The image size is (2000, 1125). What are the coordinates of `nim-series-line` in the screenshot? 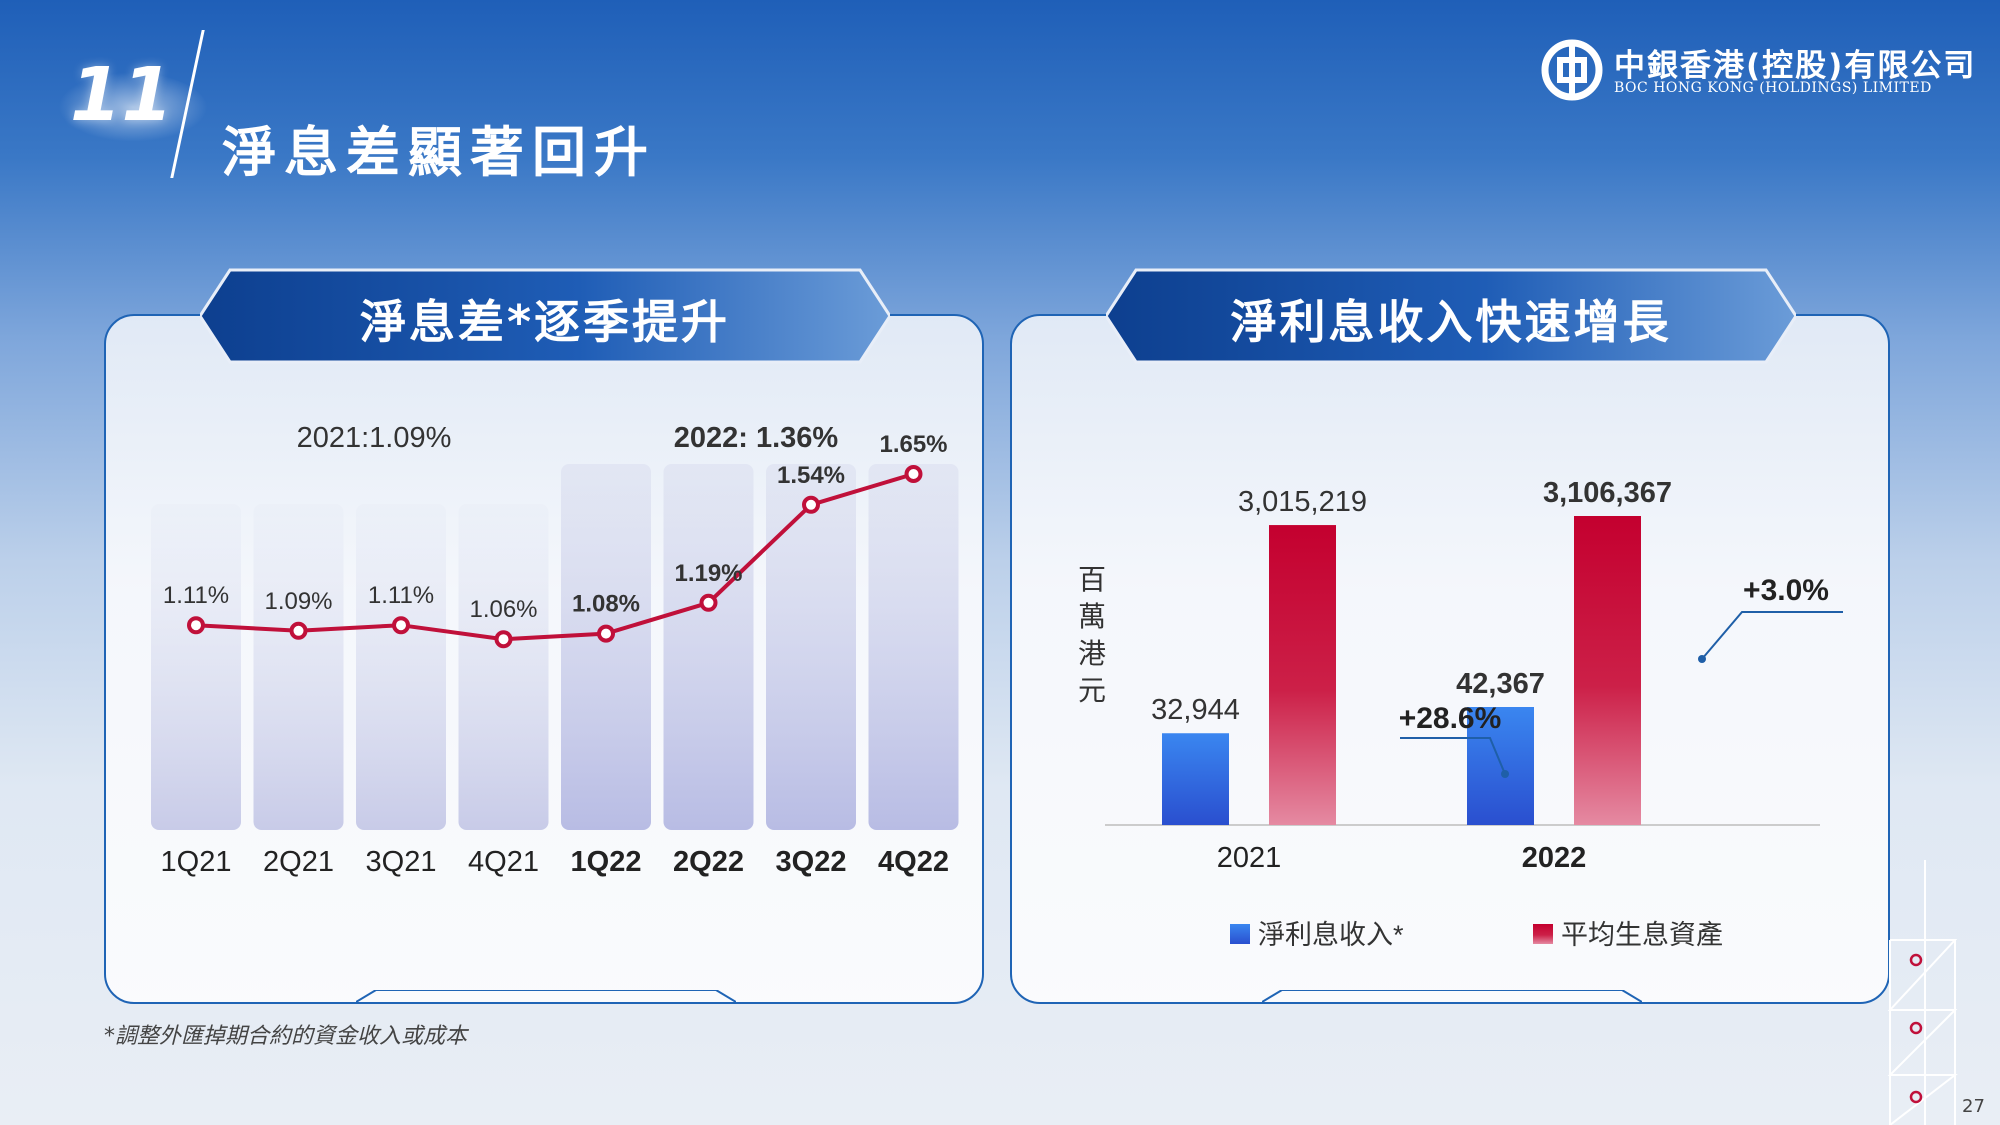 It's located at (555, 557).